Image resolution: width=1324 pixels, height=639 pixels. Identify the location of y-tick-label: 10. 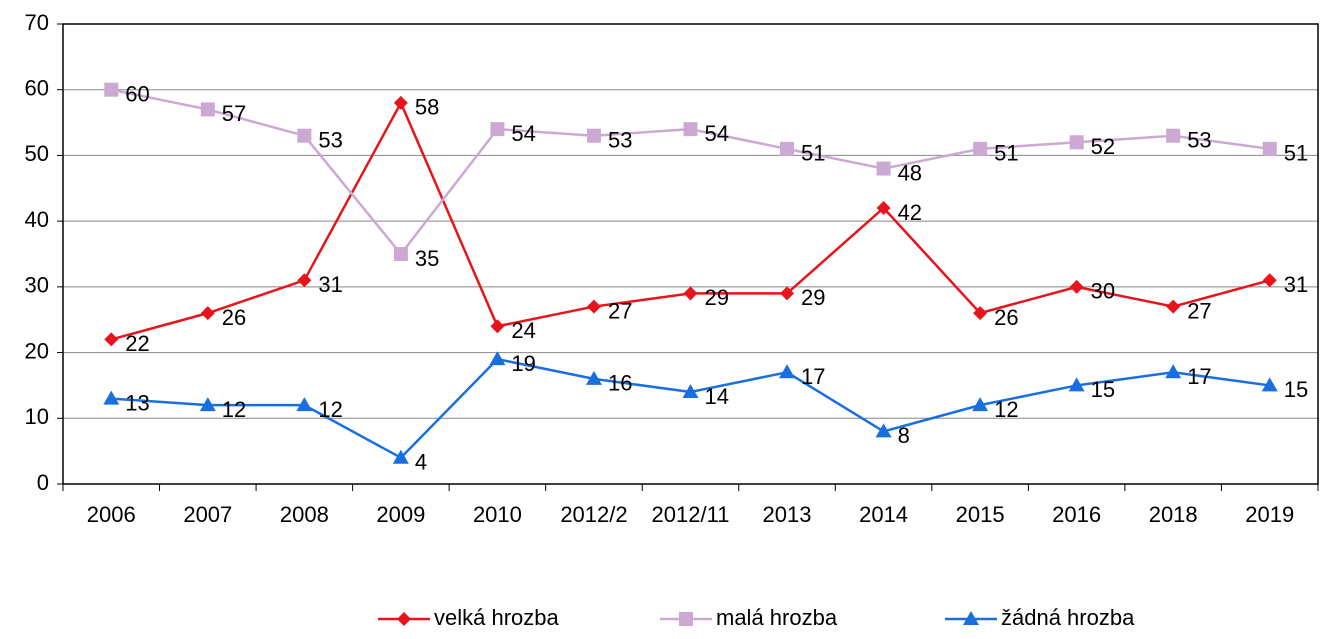
(37, 416).